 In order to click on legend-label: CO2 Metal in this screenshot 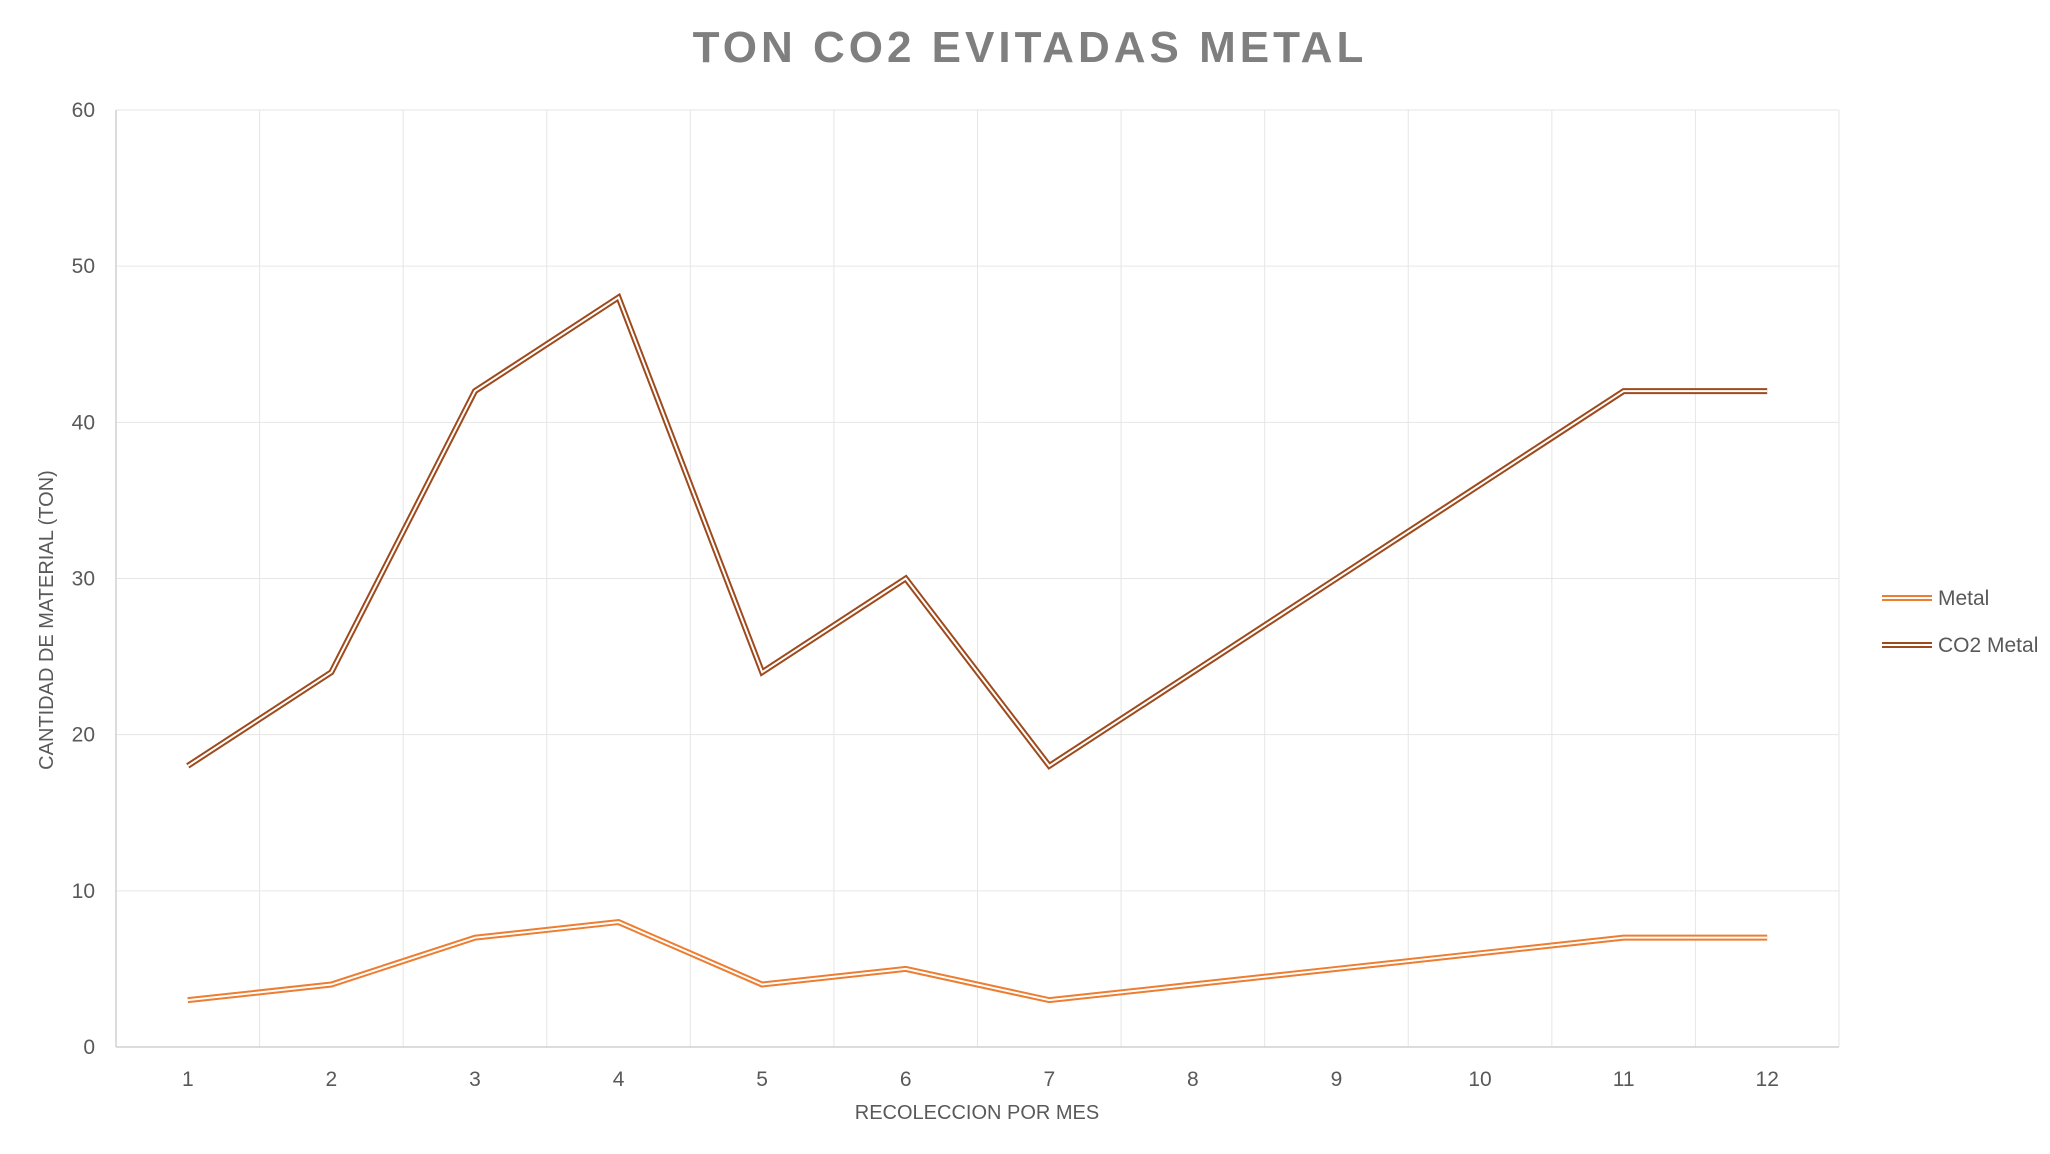, I will do `click(1988, 645)`.